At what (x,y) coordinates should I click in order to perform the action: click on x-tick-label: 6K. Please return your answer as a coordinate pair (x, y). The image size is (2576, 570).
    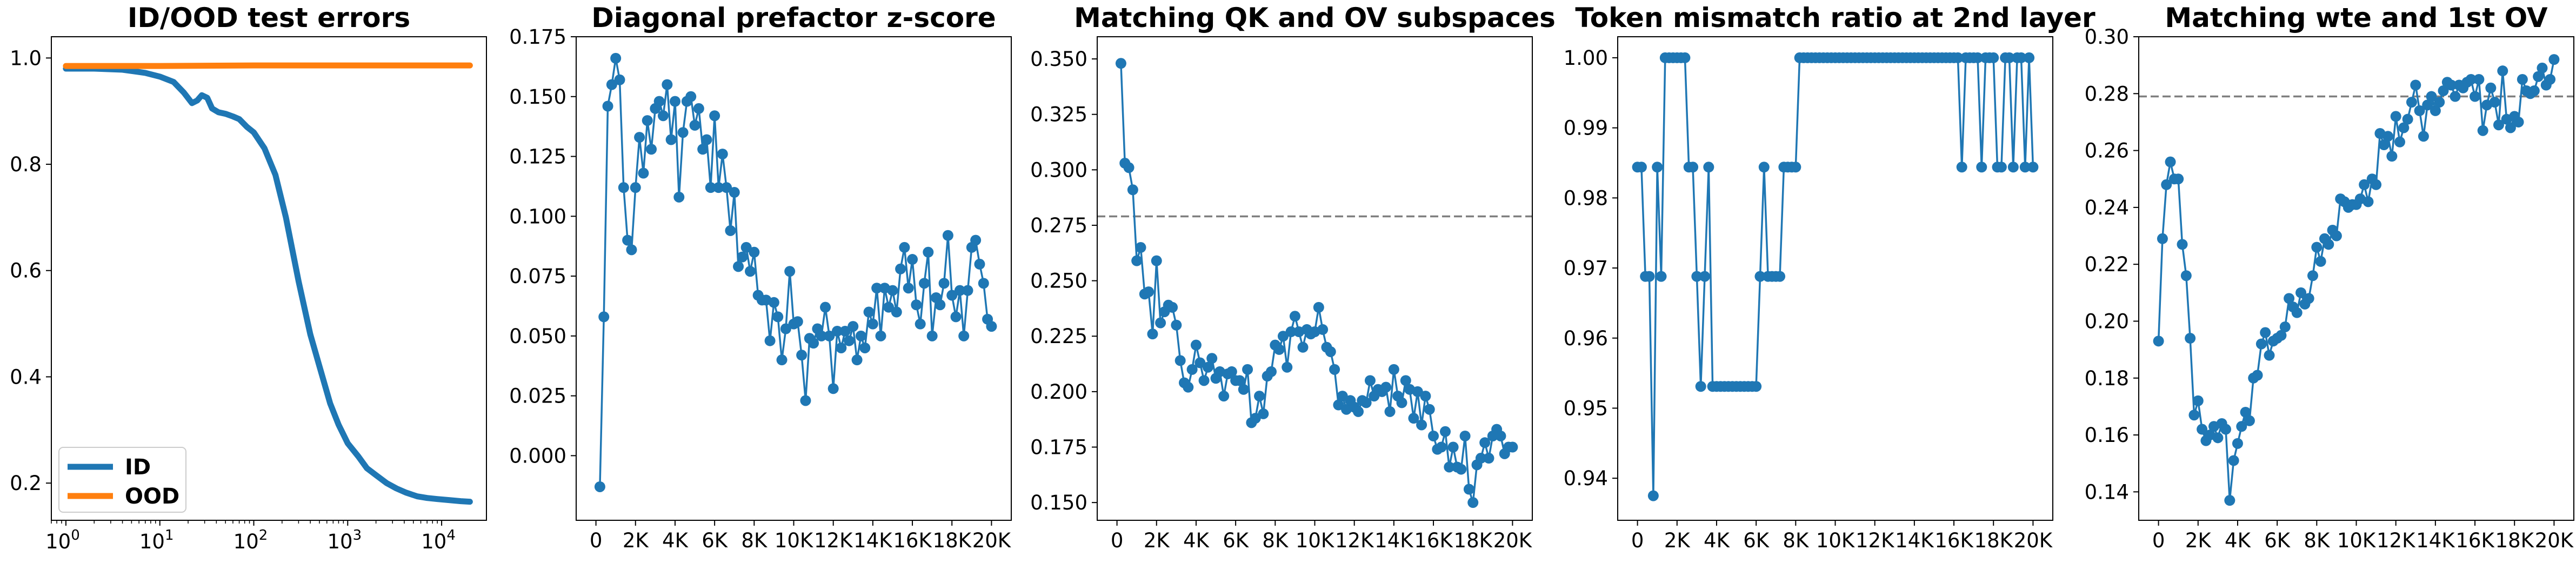
    Looking at the image, I should click on (715, 540).